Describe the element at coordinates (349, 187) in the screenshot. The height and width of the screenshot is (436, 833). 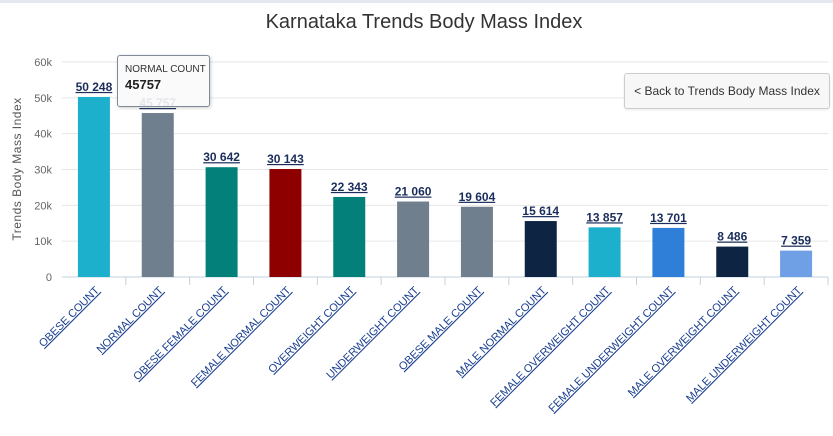
I see `data-label: 22 343` at that location.